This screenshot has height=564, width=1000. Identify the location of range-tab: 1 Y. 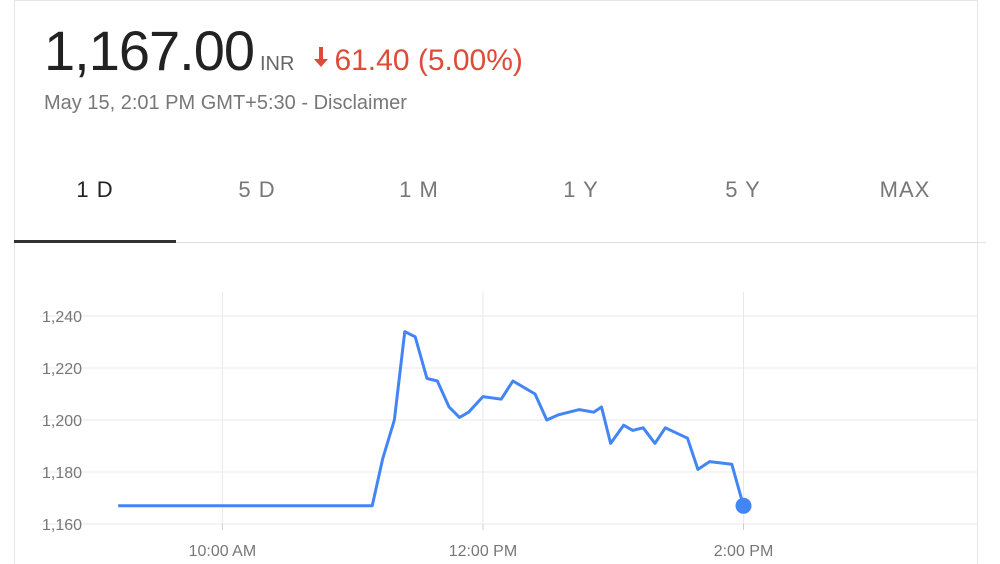
(581, 189).